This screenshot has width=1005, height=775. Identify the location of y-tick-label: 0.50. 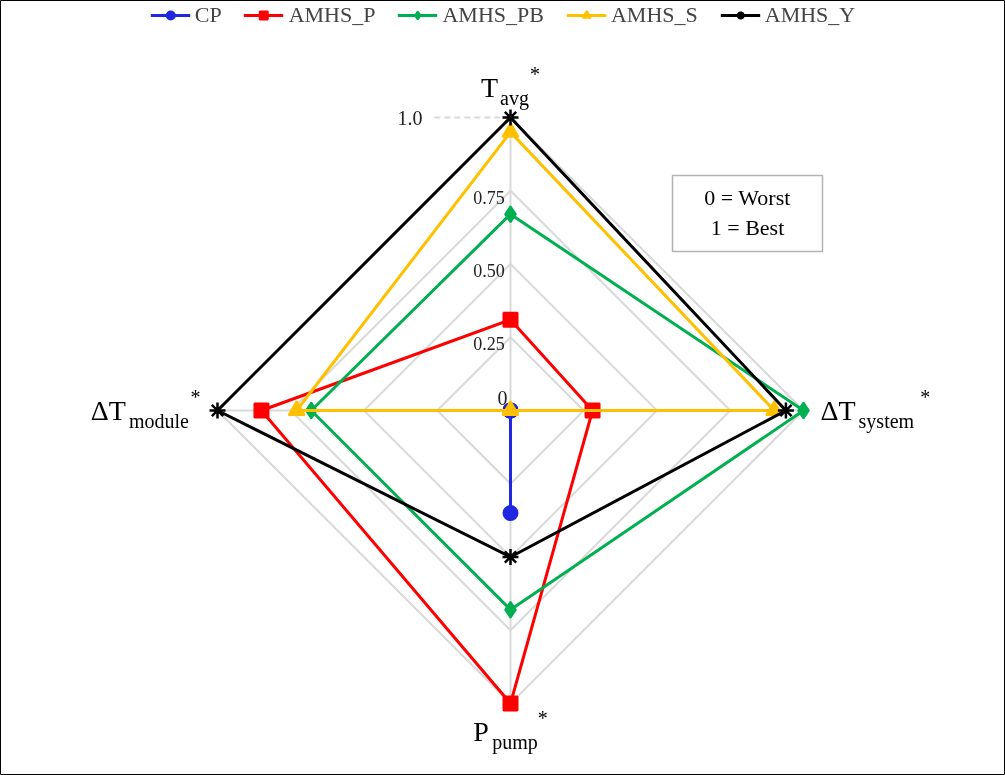
(489, 271).